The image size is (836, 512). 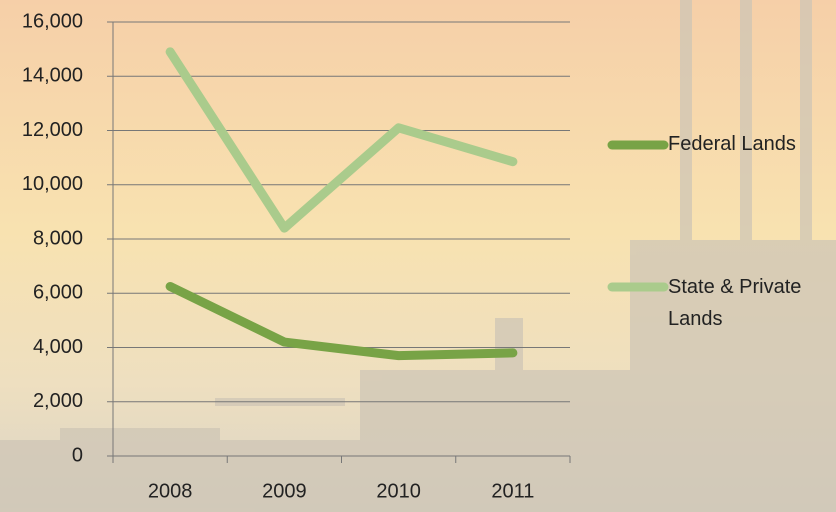 What do you see at coordinates (735, 303) in the screenshot?
I see `legend-label: State & Private Lands` at bounding box center [735, 303].